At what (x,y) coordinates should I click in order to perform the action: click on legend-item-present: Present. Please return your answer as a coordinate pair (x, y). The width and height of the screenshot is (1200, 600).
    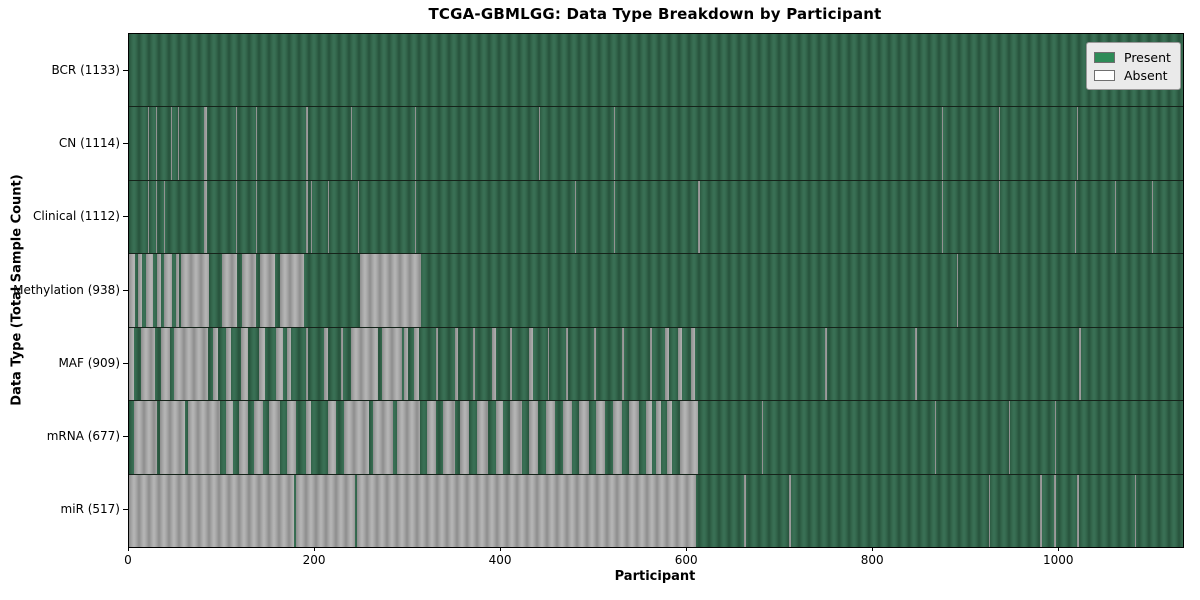
    Looking at the image, I should click on (1132, 57).